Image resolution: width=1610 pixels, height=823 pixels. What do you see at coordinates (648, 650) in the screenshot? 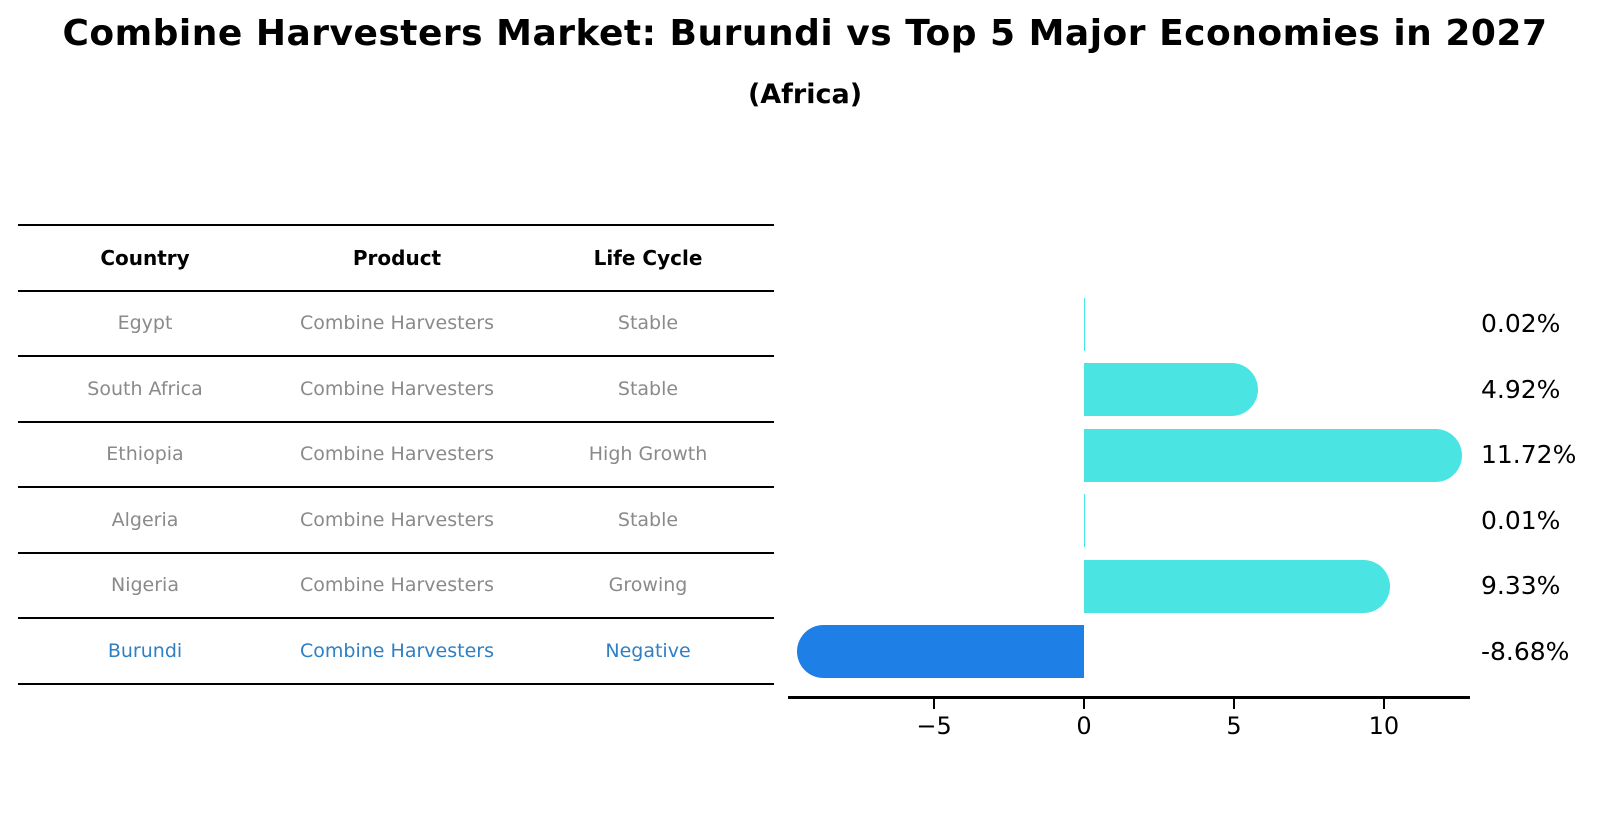
I see `cell-life-cycle: Negative` at bounding box center [648, 650].